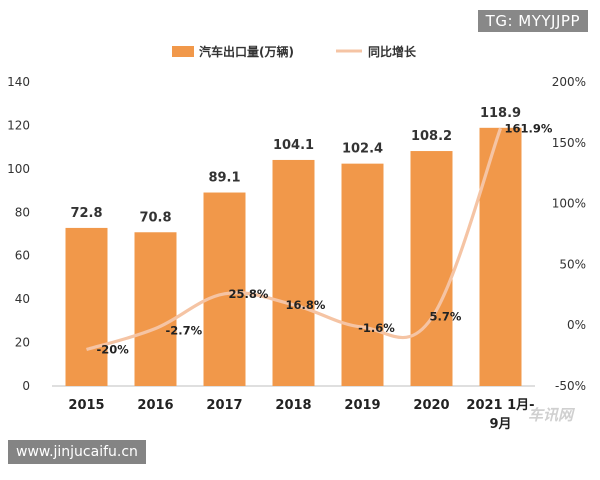  I want to click on y-left-tick-label: 120, so click(18, 125).